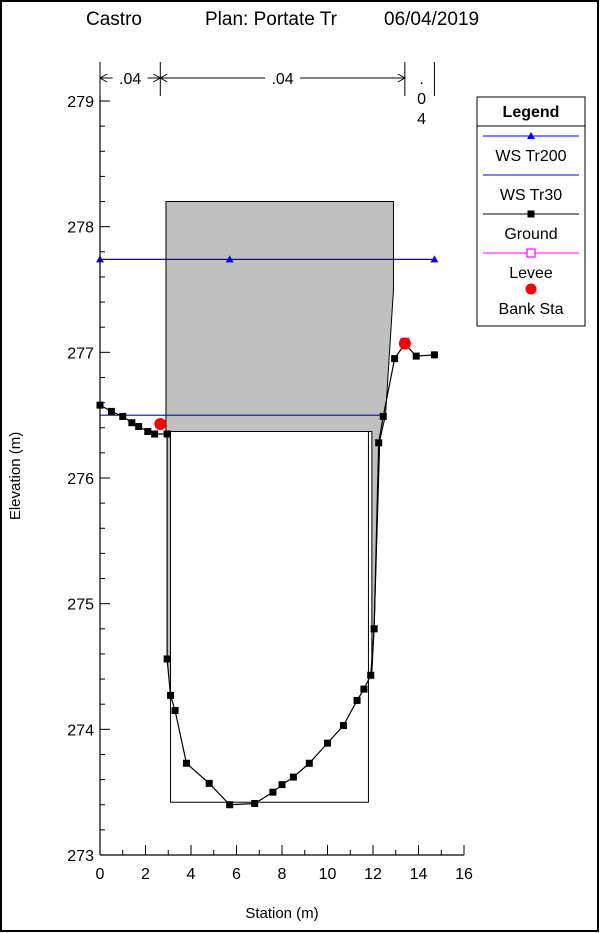 The height and width of the screenshot is (933, 600). What do you see at coordinates (80, 353) in the screenshot?
I see `y-tick-label-4: 277` at bounding box center [80, 353].